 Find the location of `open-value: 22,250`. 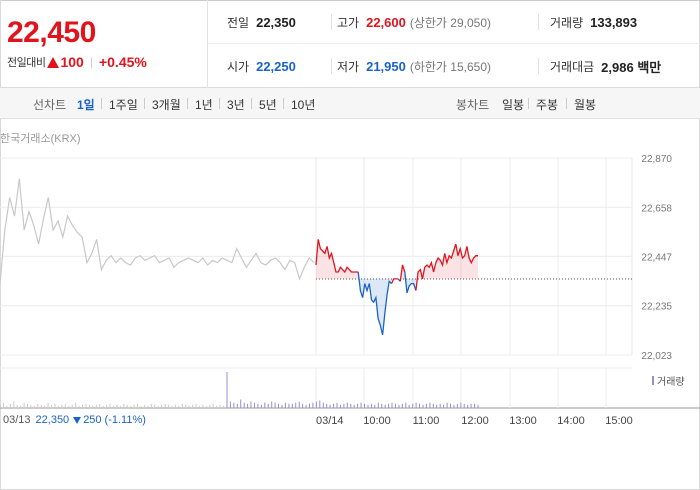

open-value: 22,250 is located at coordinates (276, 66).